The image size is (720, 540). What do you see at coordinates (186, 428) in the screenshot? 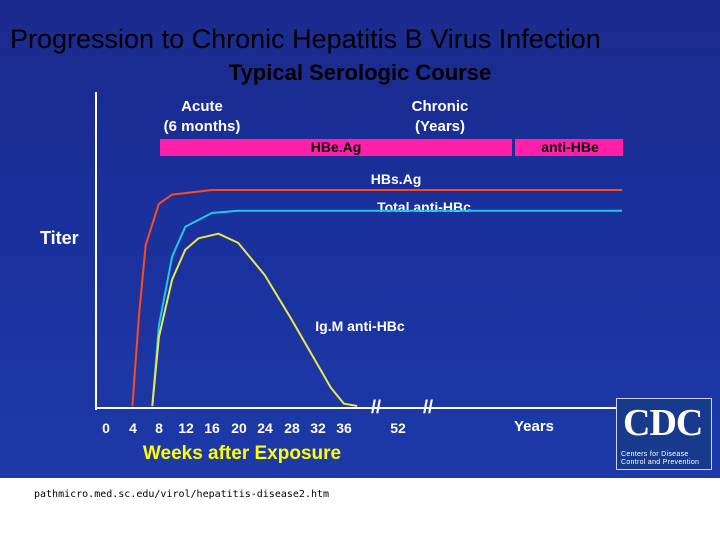
I see `x-tick-label: 12` at bounding box center [186, 428].